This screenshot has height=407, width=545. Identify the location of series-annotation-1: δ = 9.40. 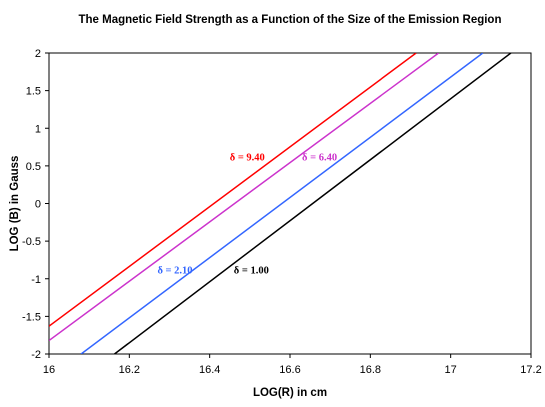
(247, 158).